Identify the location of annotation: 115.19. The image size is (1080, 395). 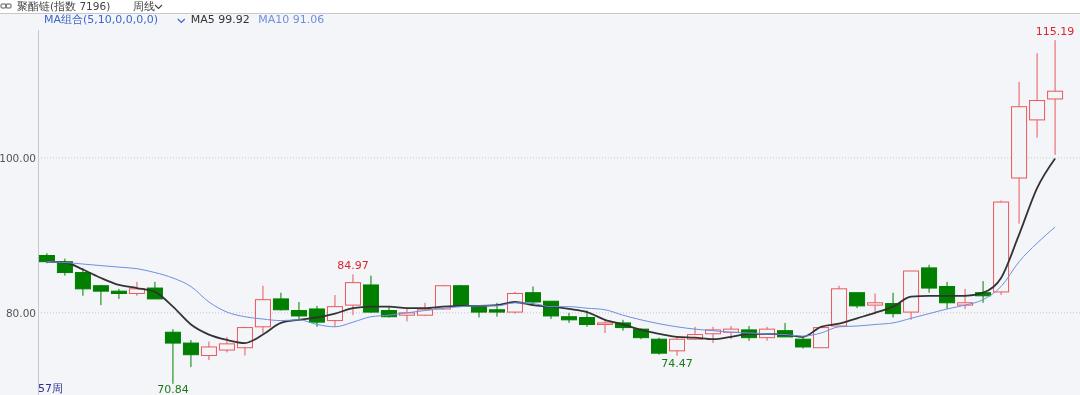
(1055, 32).